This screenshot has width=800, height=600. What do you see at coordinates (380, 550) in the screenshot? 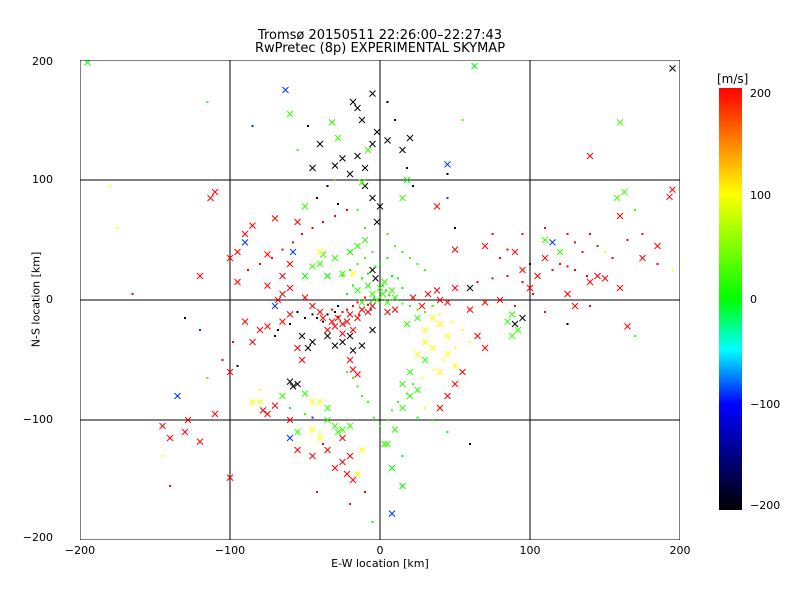
I see `x-tick-label: 0` at bounding box center [380, 550].